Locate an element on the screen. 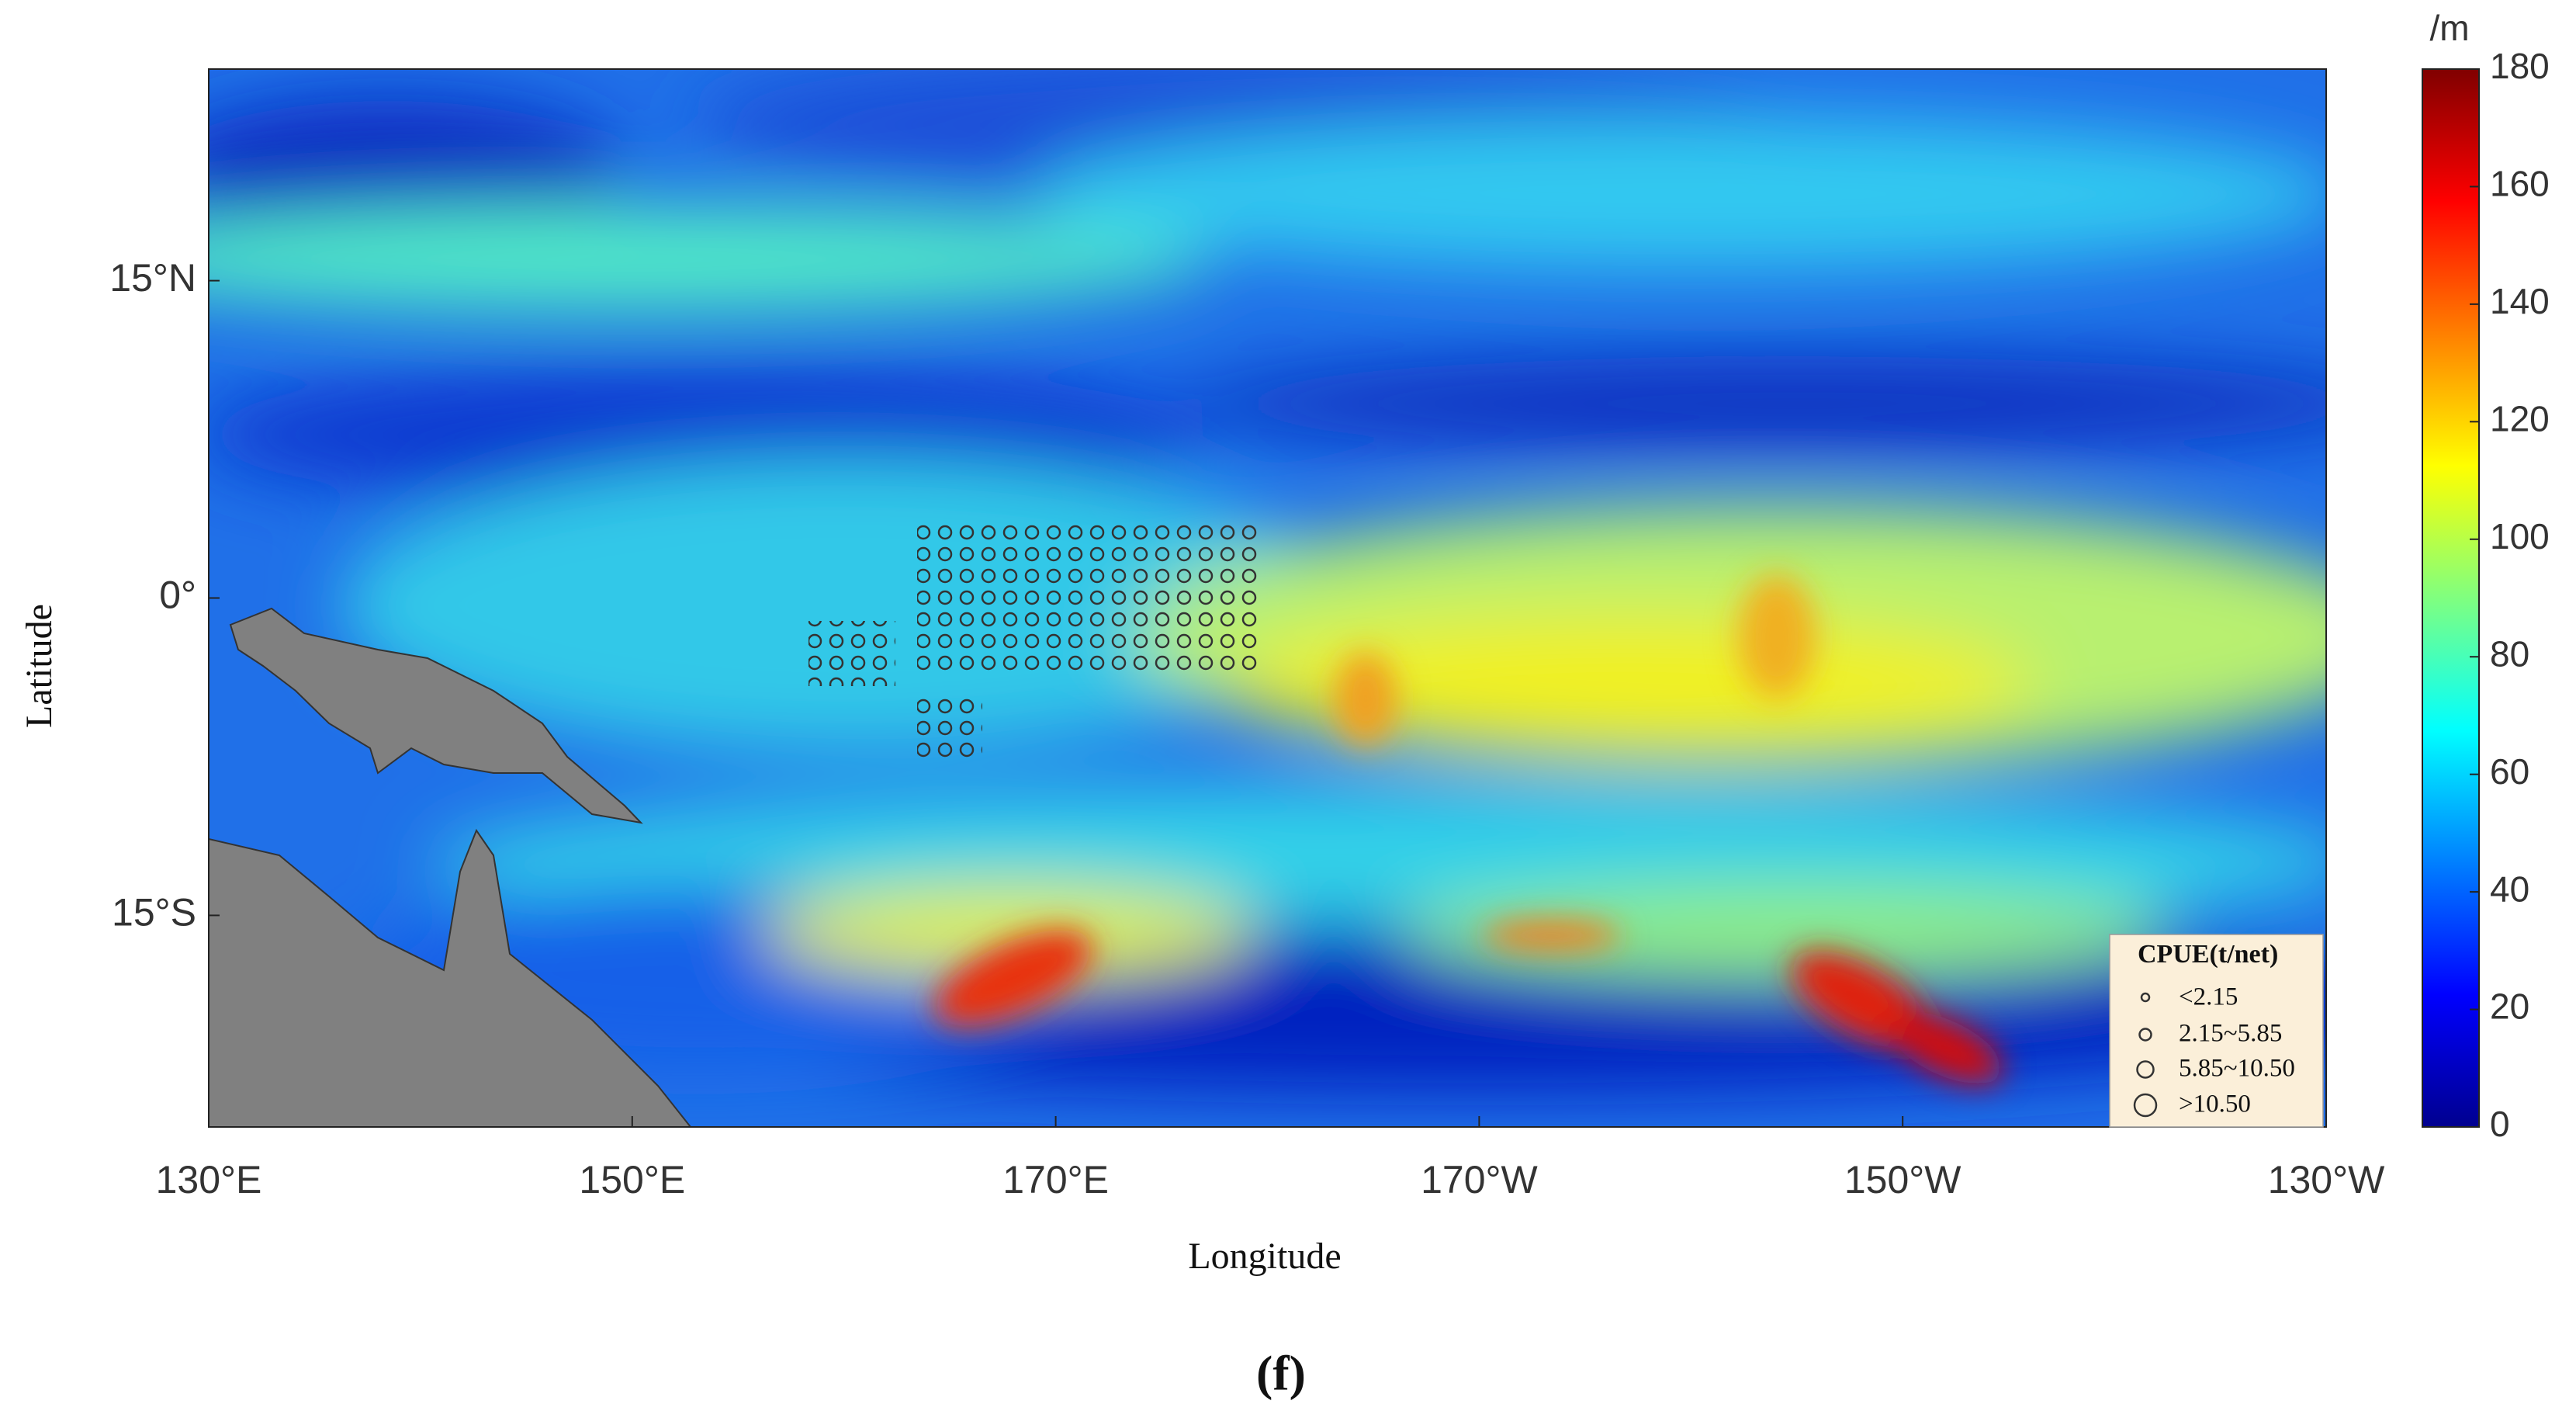  caption: (f) is located at coordinates (1281, 1374).